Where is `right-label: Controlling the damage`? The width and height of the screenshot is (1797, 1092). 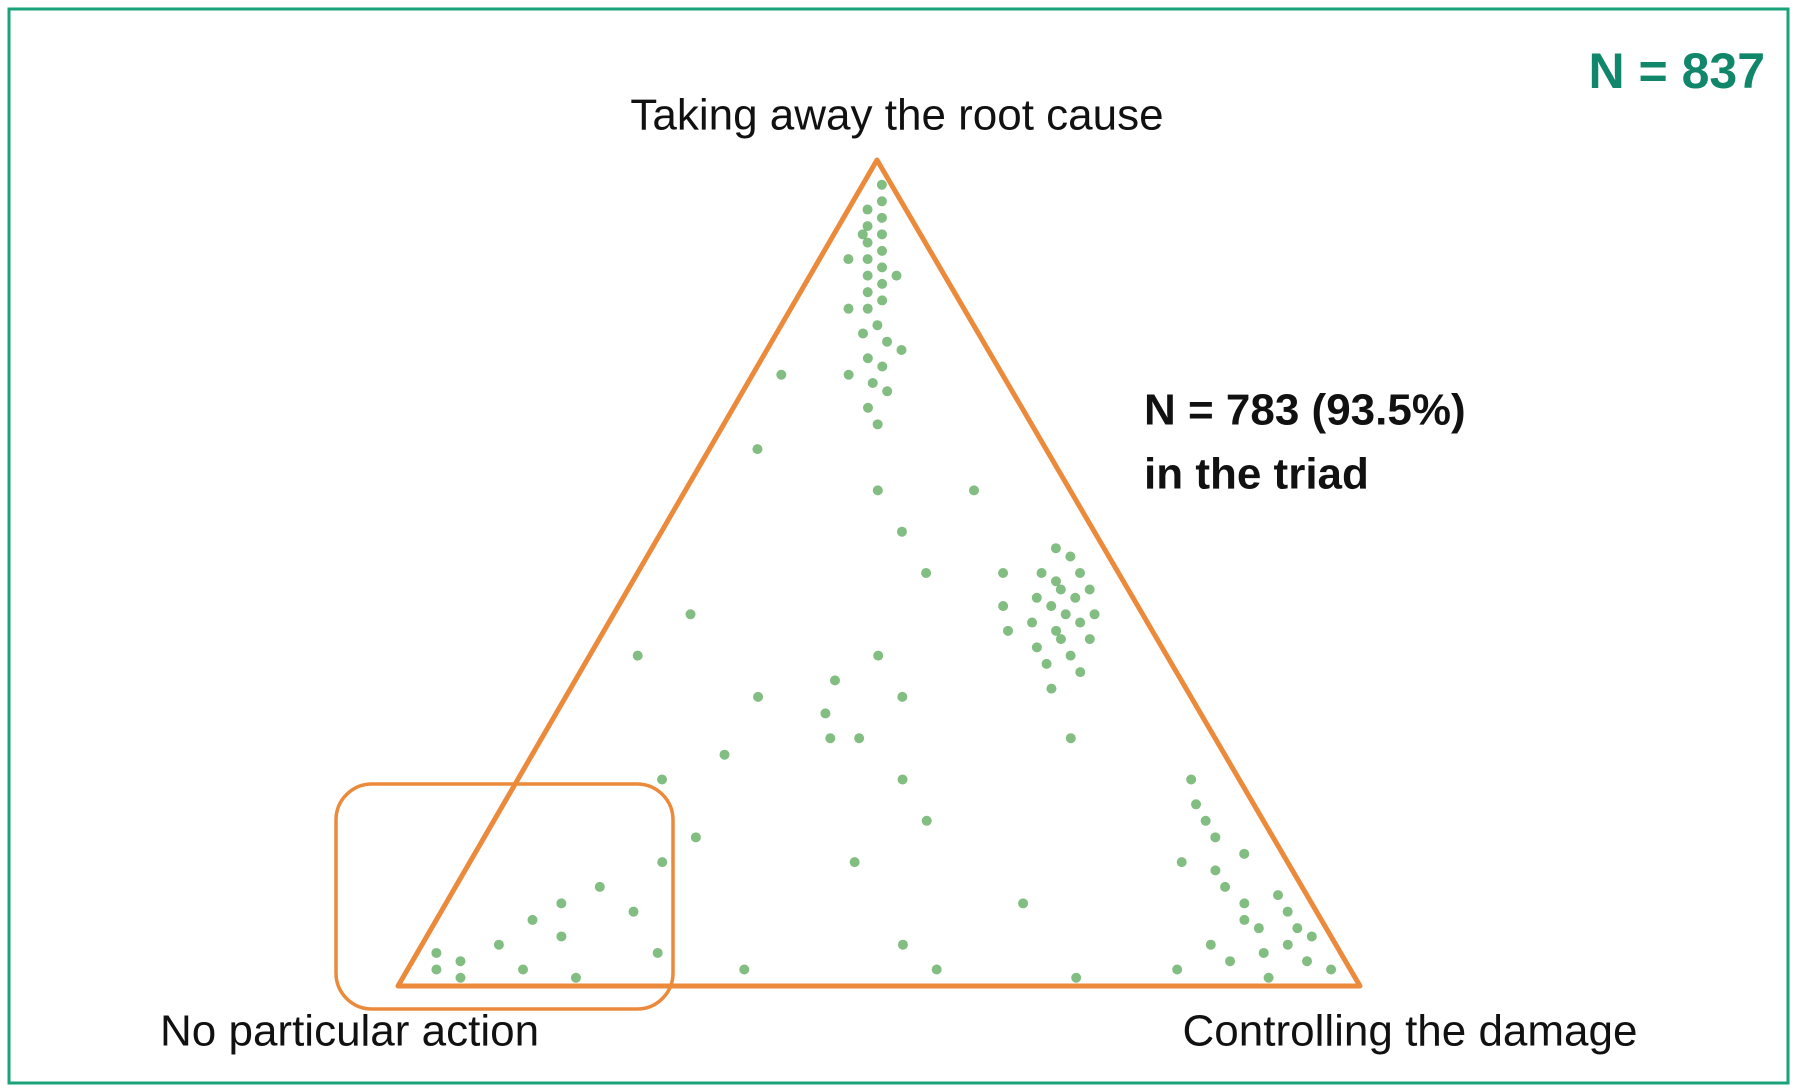 right-label: Controlling the damage is located at coordinates (1410, 1031).